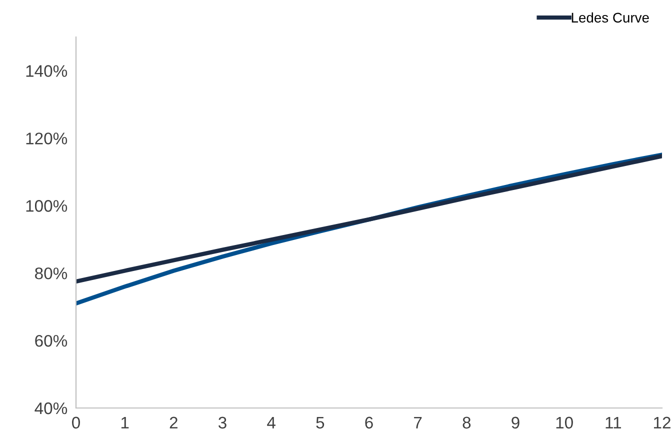 The width and height of the screenshot is (671, 434). I want to click on x-tick-label: 6, so click(369, 422).